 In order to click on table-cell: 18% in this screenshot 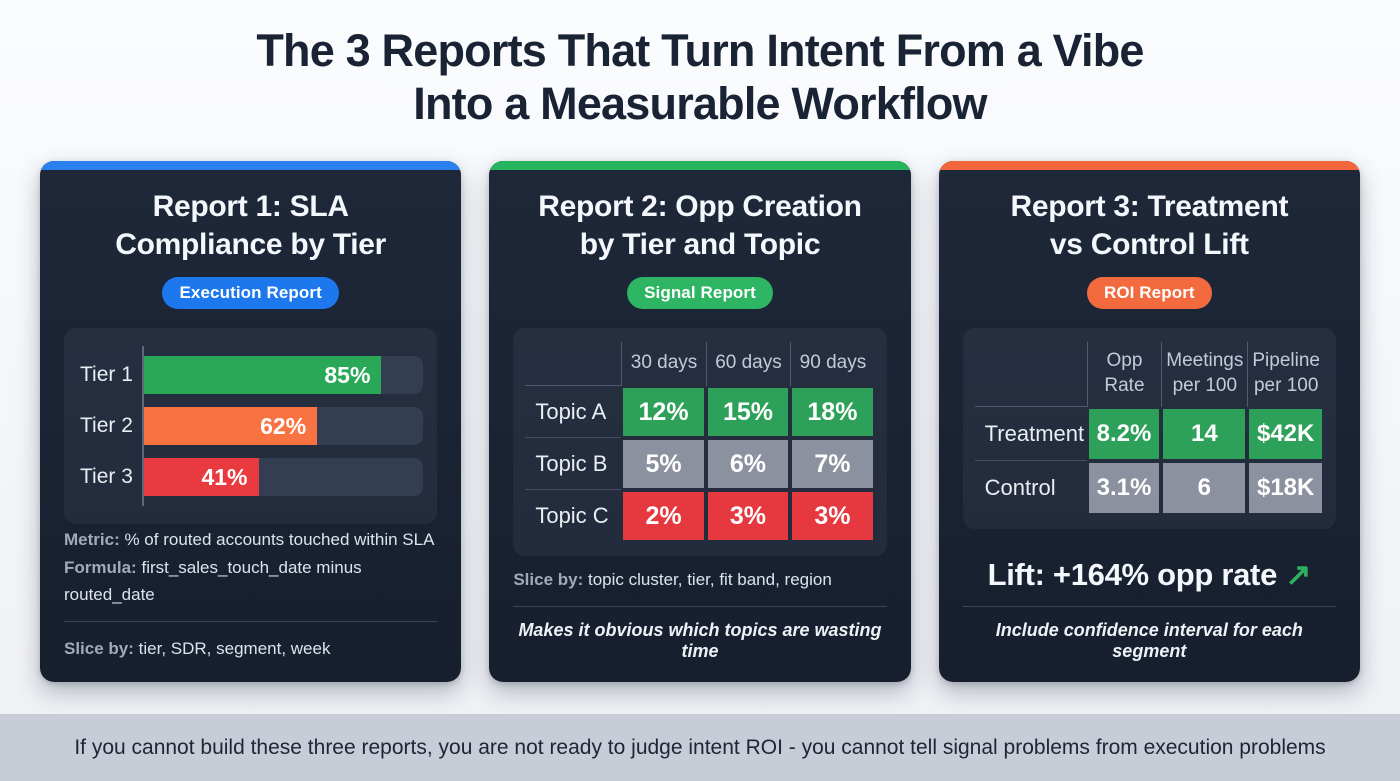, I will do `click(832, 412)`.